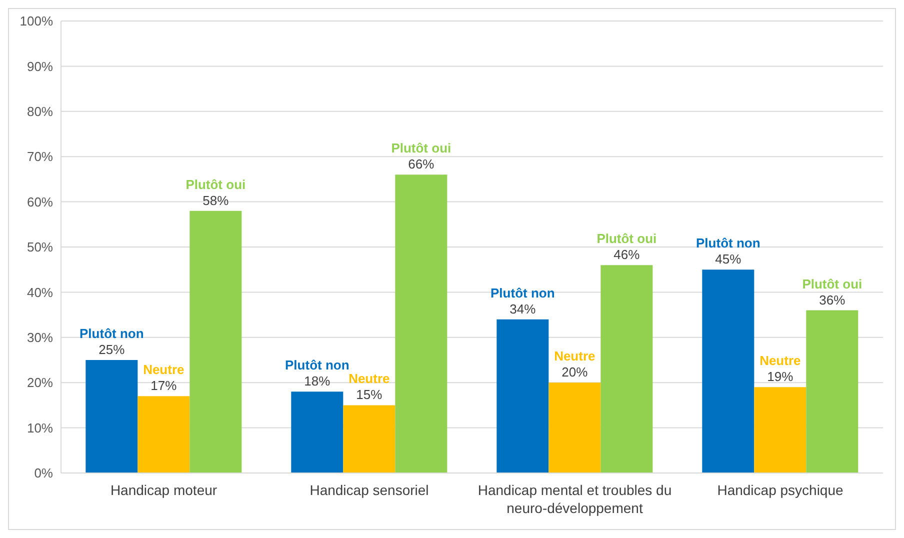 The image size is (904, 538). What do you see at coordinates (421, 164) in the screenshot?
I see `data-label: 66%` at bounding box center [421, 164].